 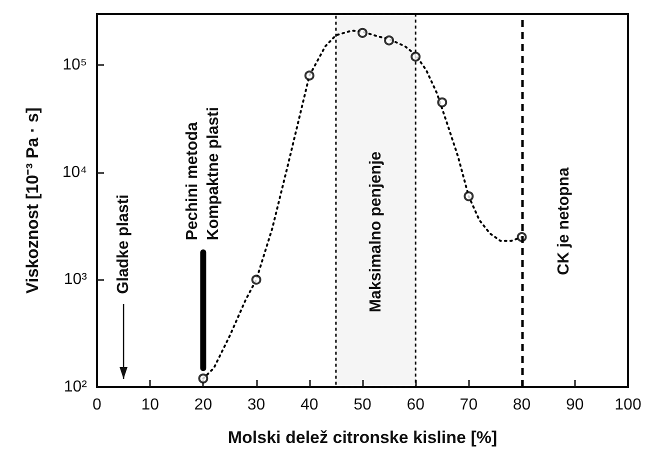 What do you see at coordinates (628, 405) in the screenshot?
I see `x-tick-label: 100` at bounding box center [628, 405].